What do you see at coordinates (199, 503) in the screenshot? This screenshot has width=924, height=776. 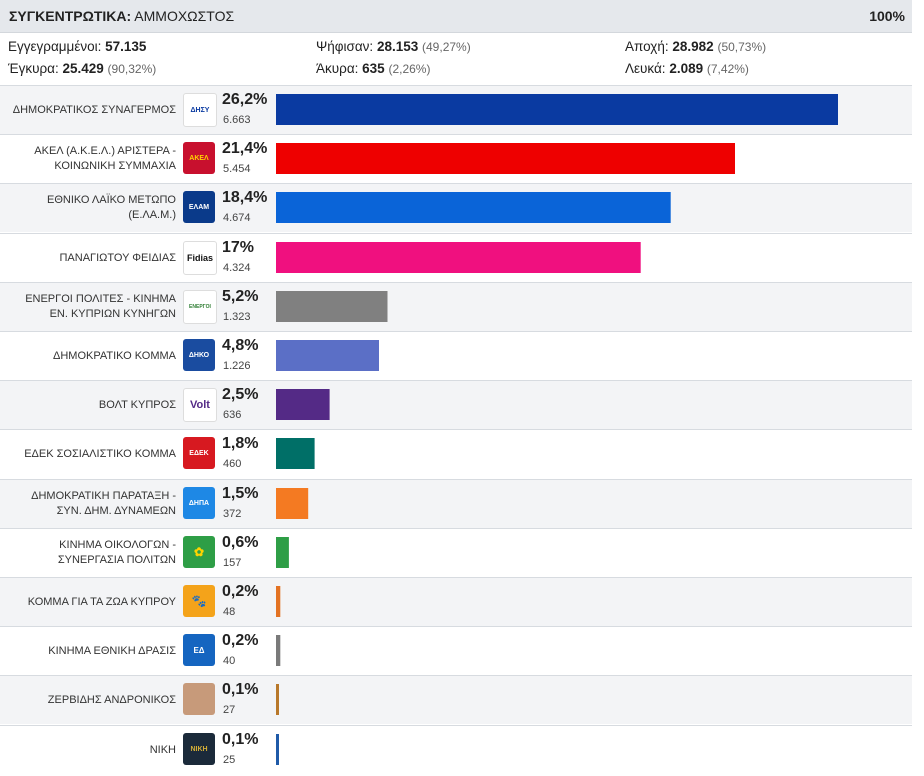 I see `dipa-logo: ΔΗΠΑ` at bounding box center [199, 503].